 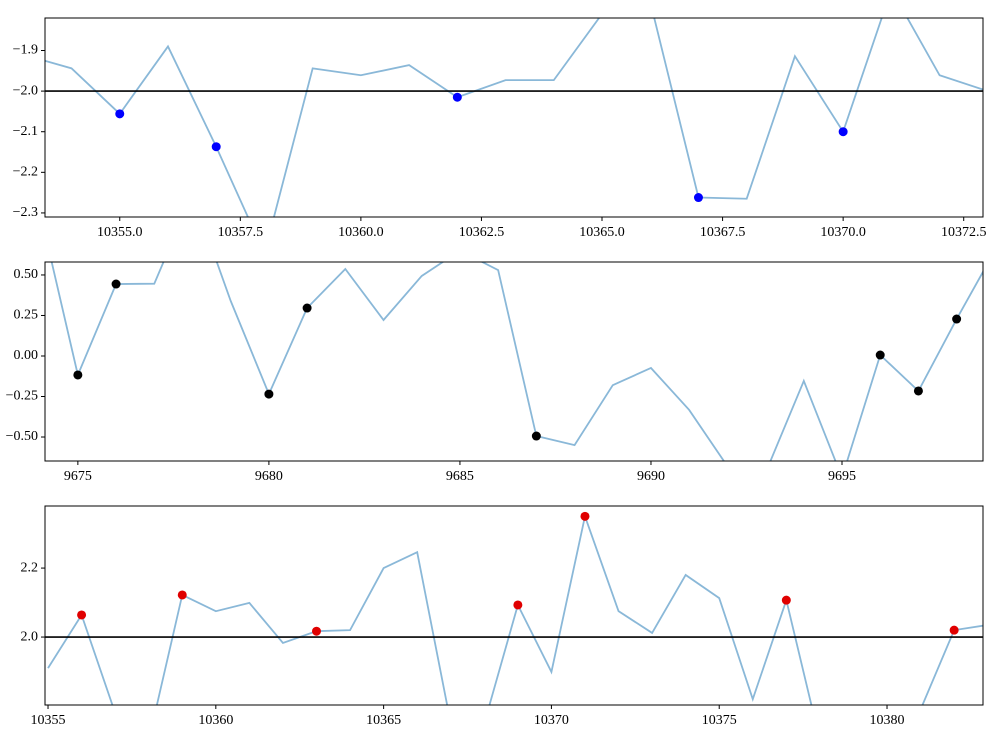 What do you see at coordinates (48, 720) in the screenshot?
I see `x-tick-label: 10355` at bounding box center [48, 720].